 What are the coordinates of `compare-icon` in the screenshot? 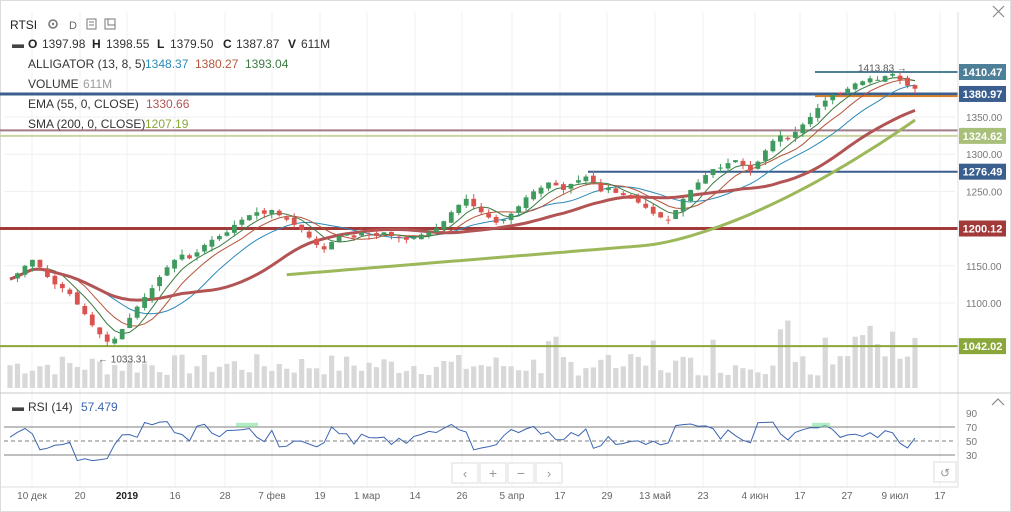 It's located at (91, 24).